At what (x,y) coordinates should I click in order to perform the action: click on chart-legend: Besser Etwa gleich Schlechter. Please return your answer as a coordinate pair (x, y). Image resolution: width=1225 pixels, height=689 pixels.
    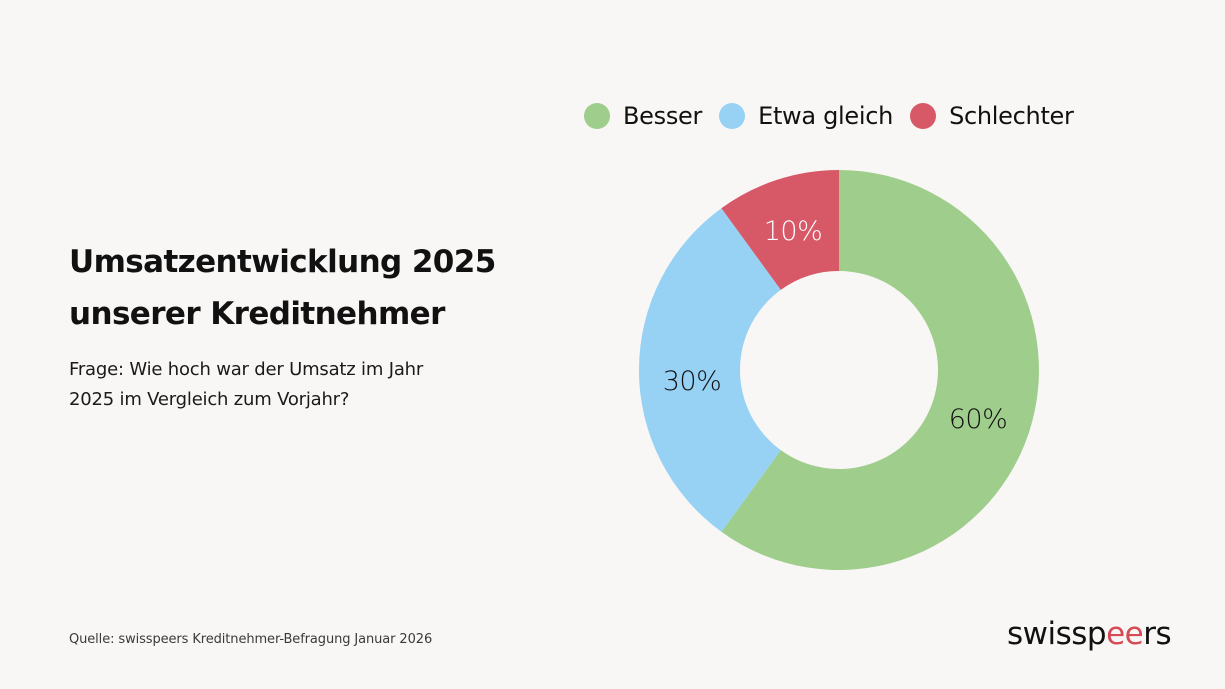
    Looking at the image, I should click on (837, 116).